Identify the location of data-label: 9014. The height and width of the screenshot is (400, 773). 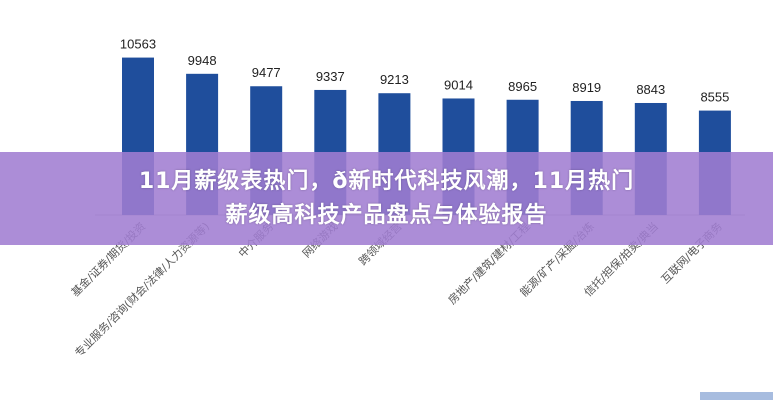
(458, 84).